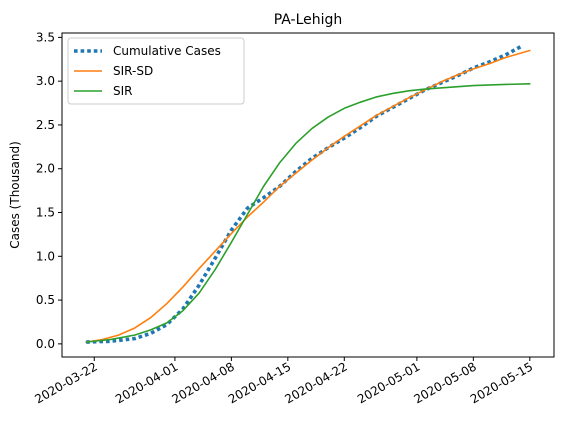 The image size is (567, 430). Describe the element at coordinates (501, 382) in the screenshot. I see `x-tick-label: 2020-05-15` at that location.